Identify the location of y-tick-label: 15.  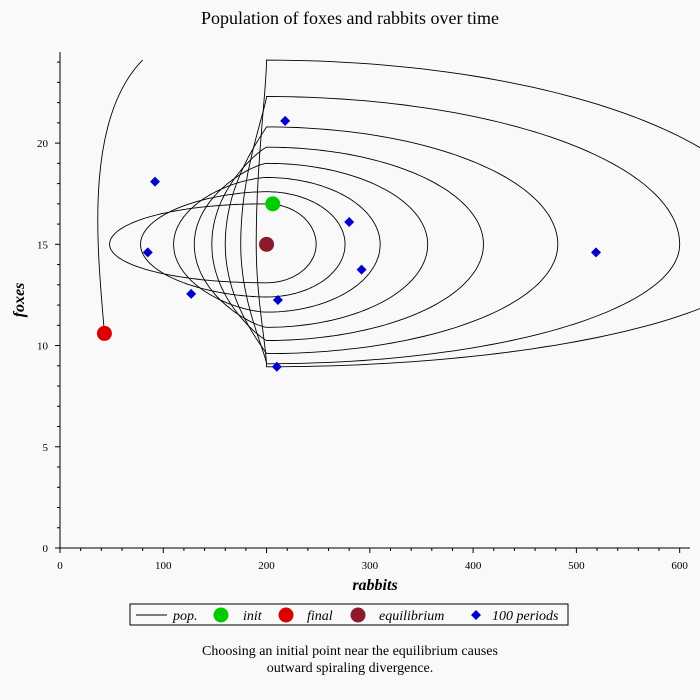
(43, 245).